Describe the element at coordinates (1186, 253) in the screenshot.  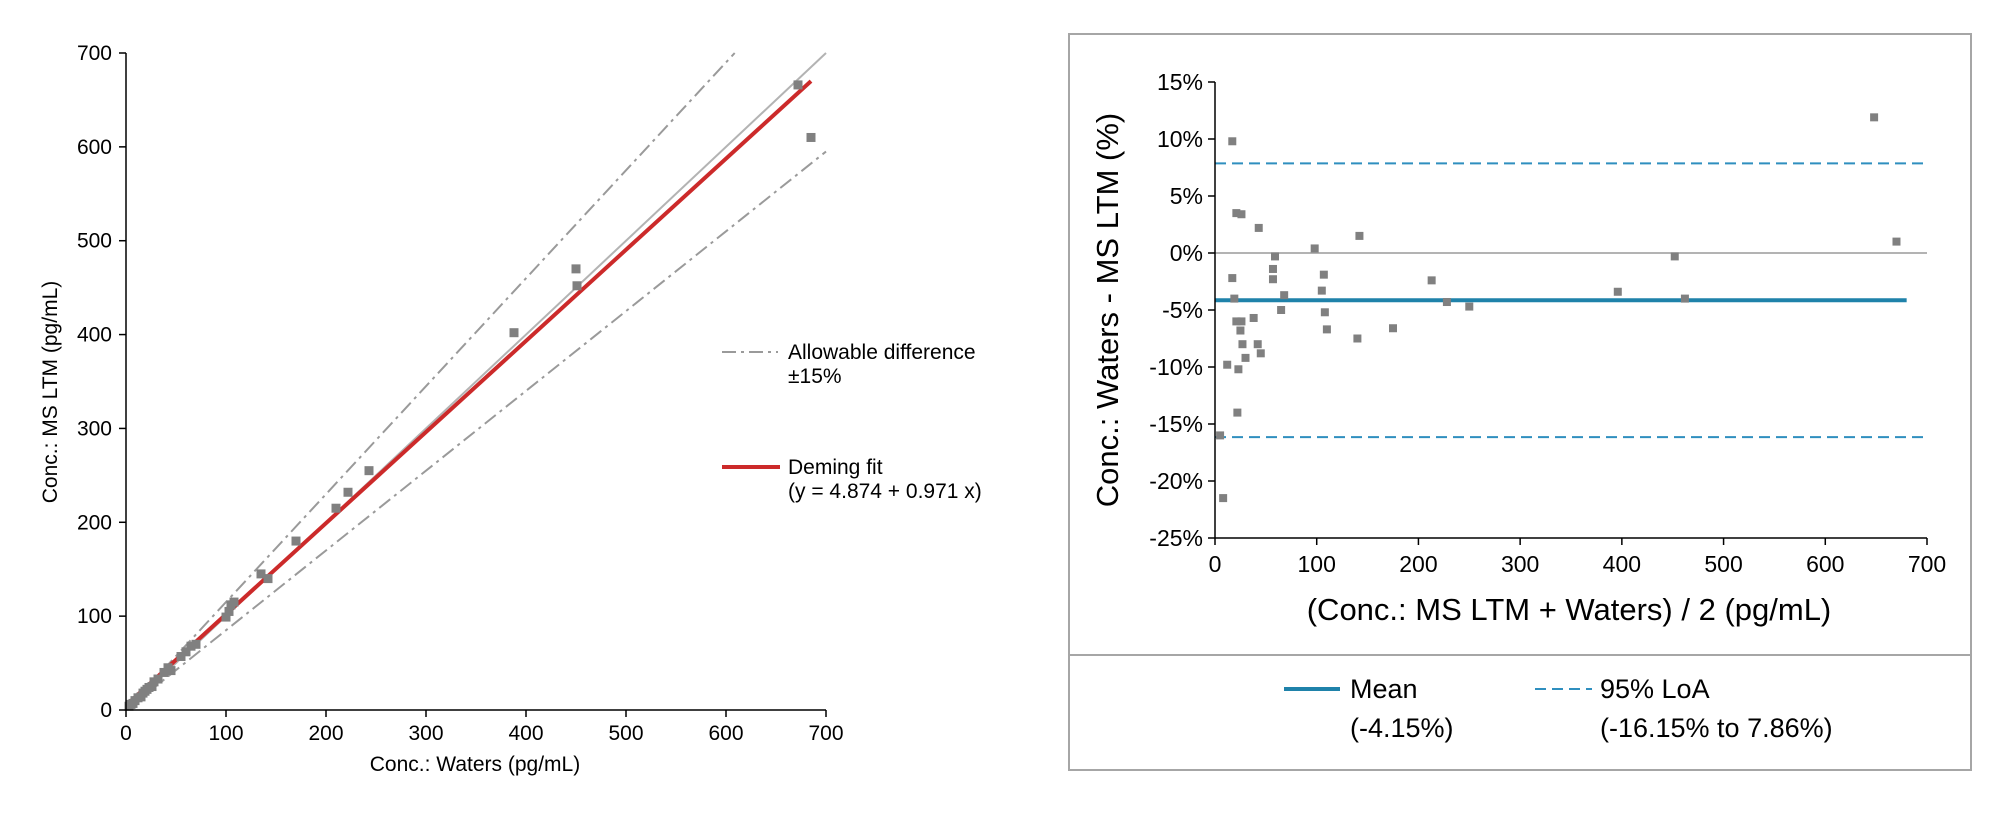
I see `c2-y-tick-label: 0%` at that location.